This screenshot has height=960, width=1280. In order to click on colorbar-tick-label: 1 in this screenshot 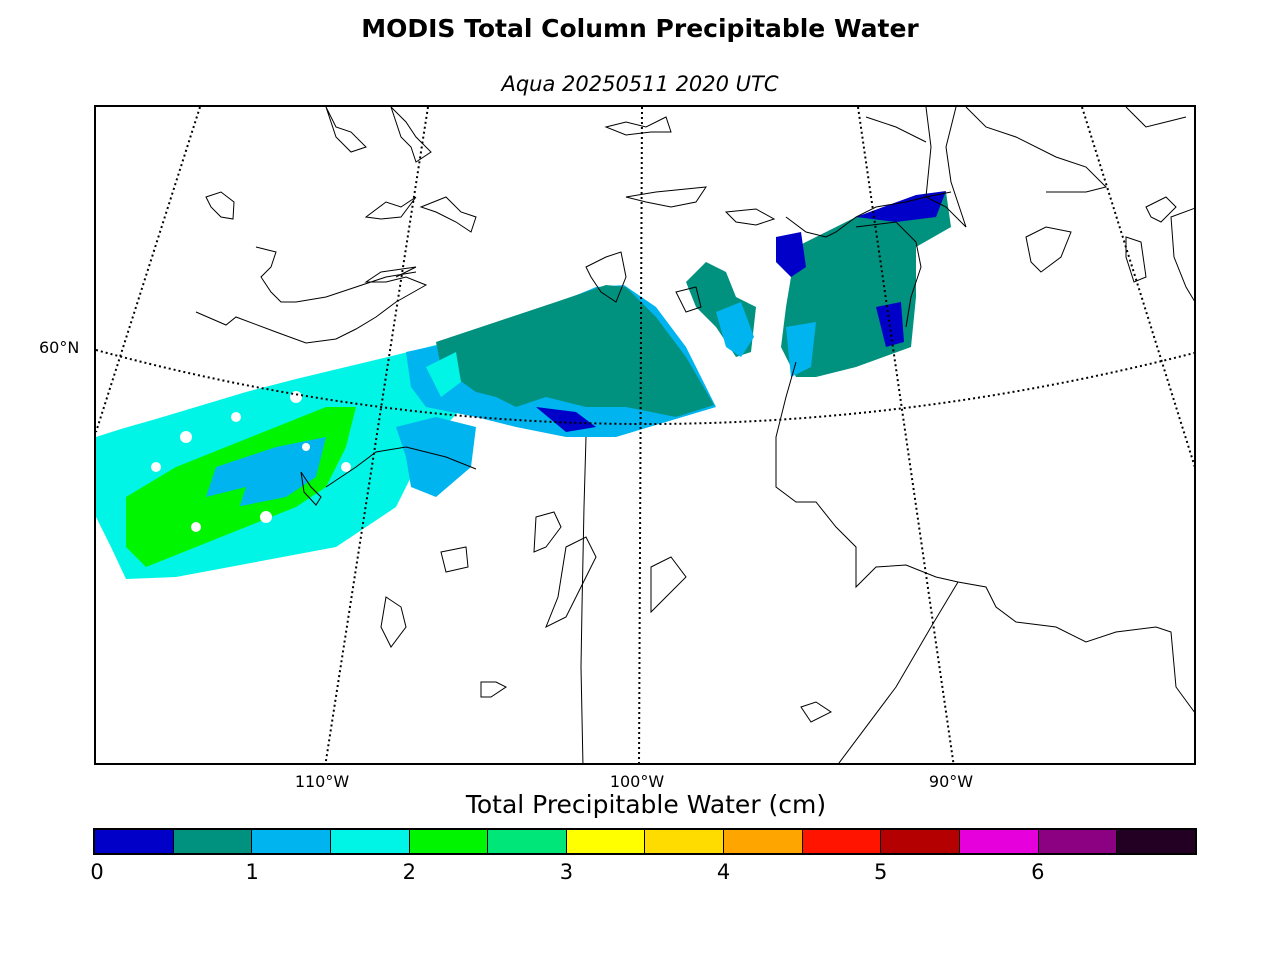, I will do `click(252, 872)`.